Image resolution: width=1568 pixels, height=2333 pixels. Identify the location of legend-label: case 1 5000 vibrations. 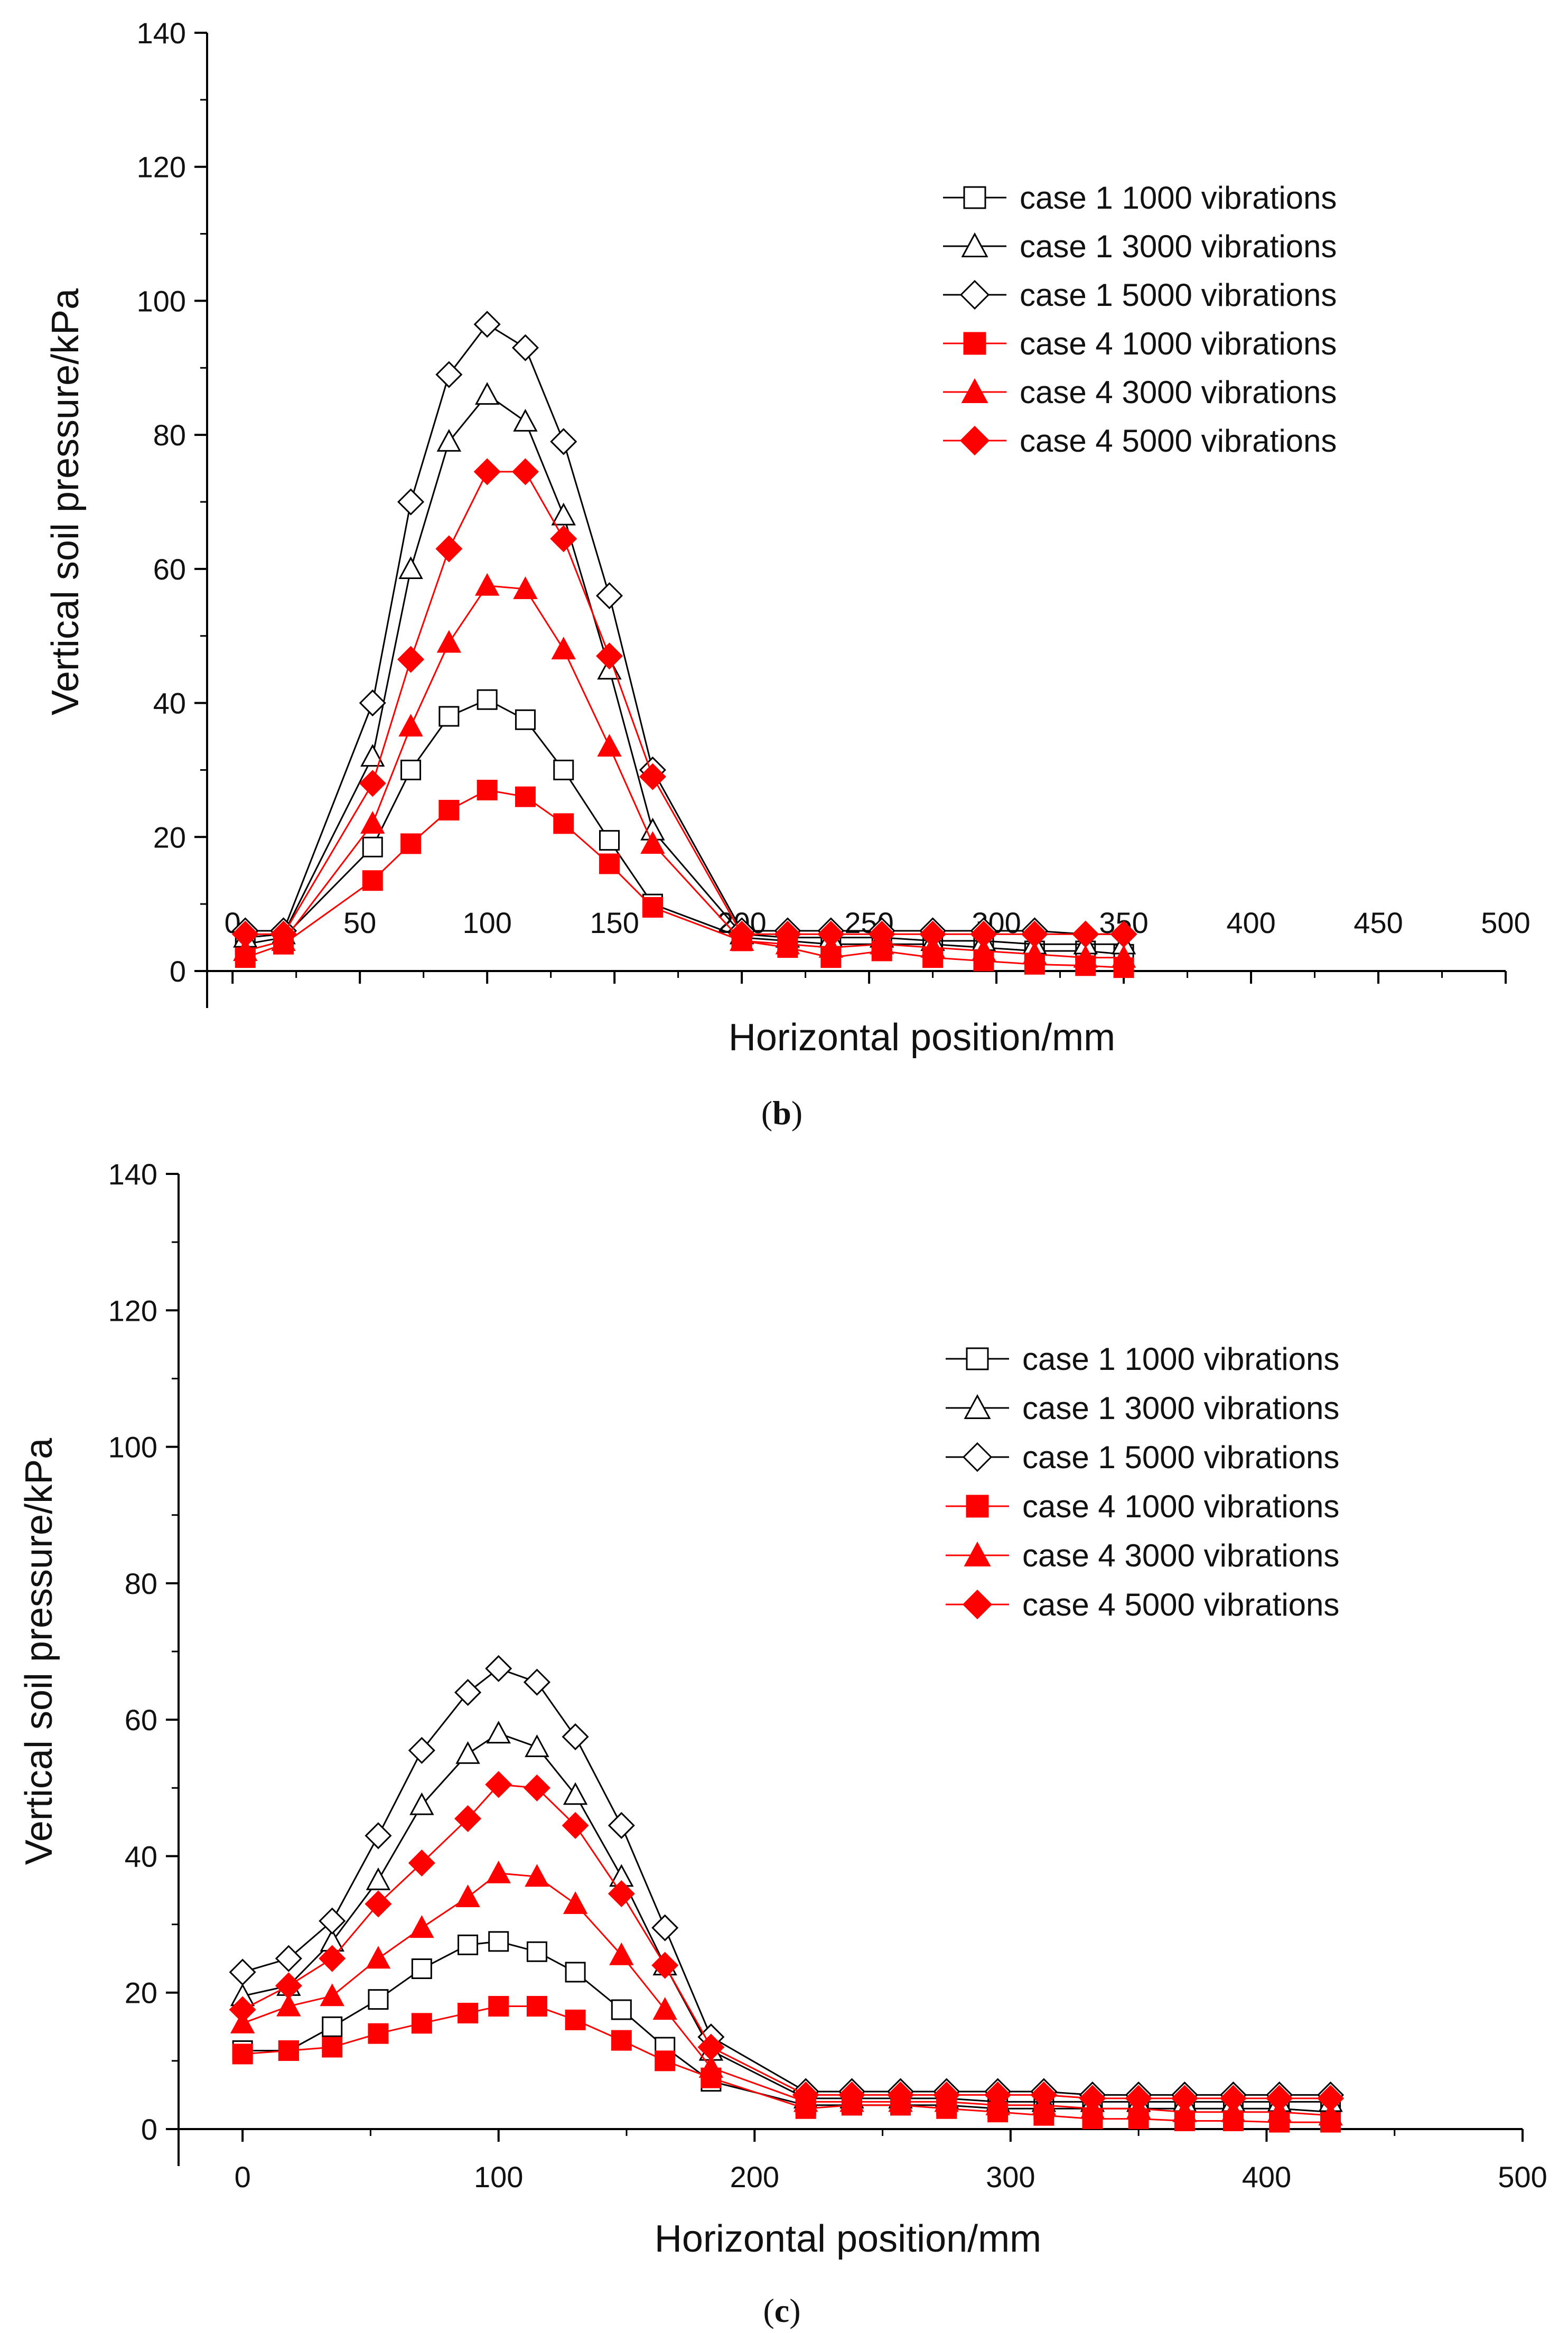
(1180, 1457).